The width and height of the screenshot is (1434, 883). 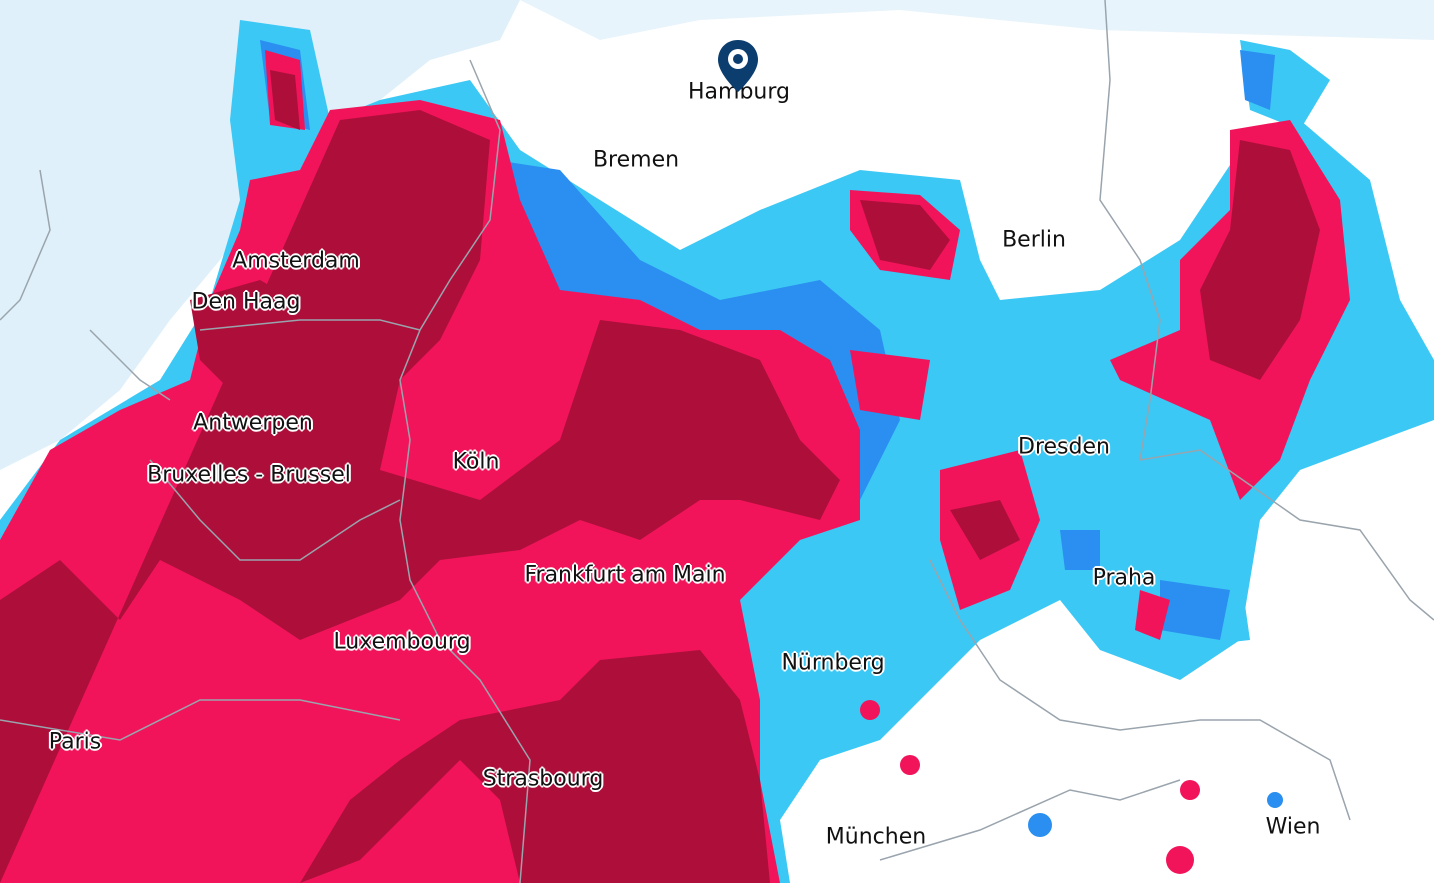 I want to click on city-label-frankfurt: Frankfurt am Main, so click(x=625, y=575).